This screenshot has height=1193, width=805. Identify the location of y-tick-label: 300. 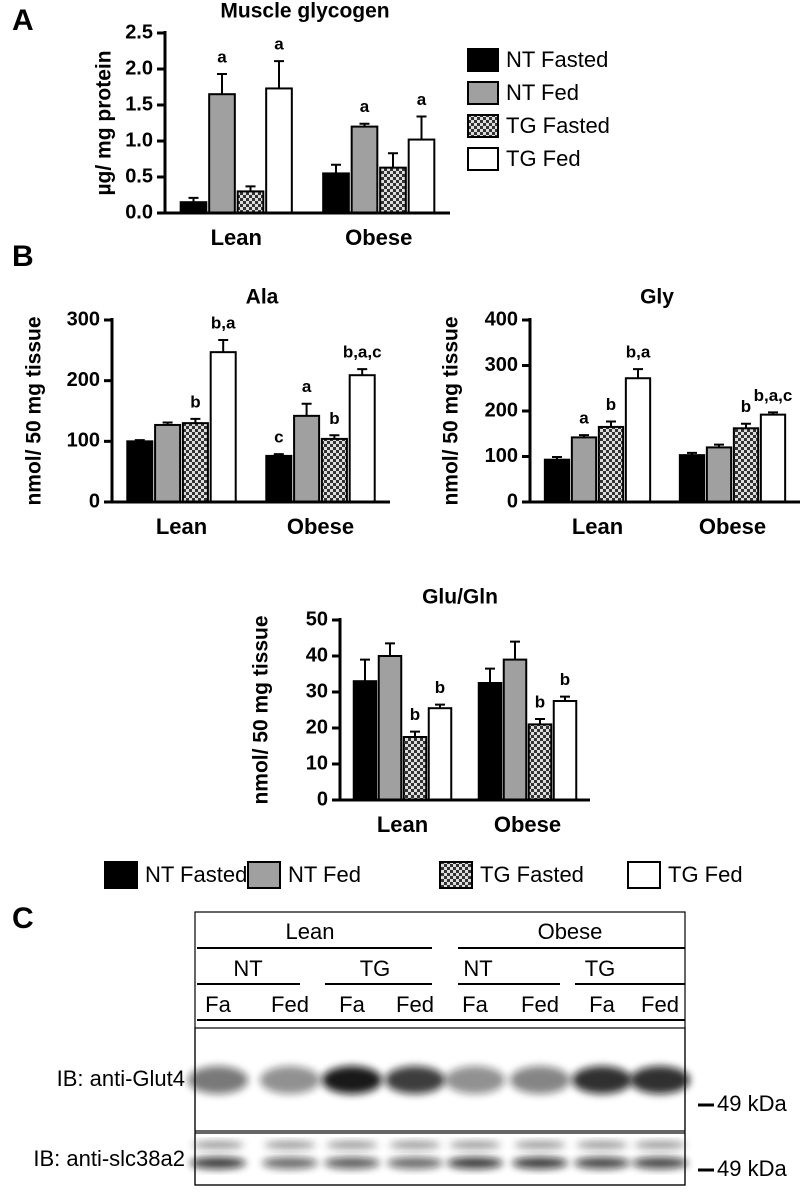
(501, 365).